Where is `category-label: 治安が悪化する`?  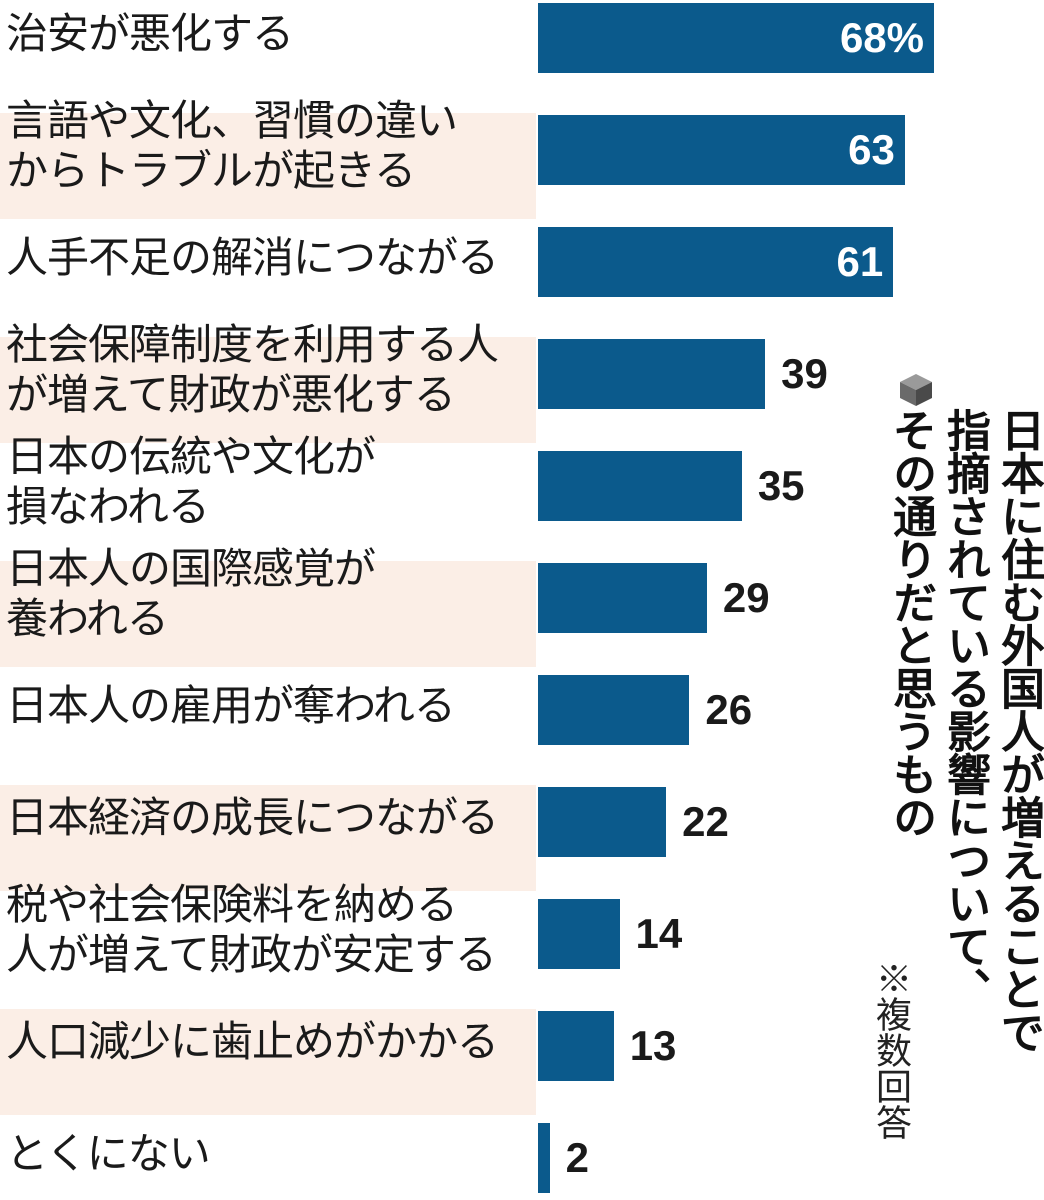 category-label: 治安が悪化する is located at coordinates (150, 33).